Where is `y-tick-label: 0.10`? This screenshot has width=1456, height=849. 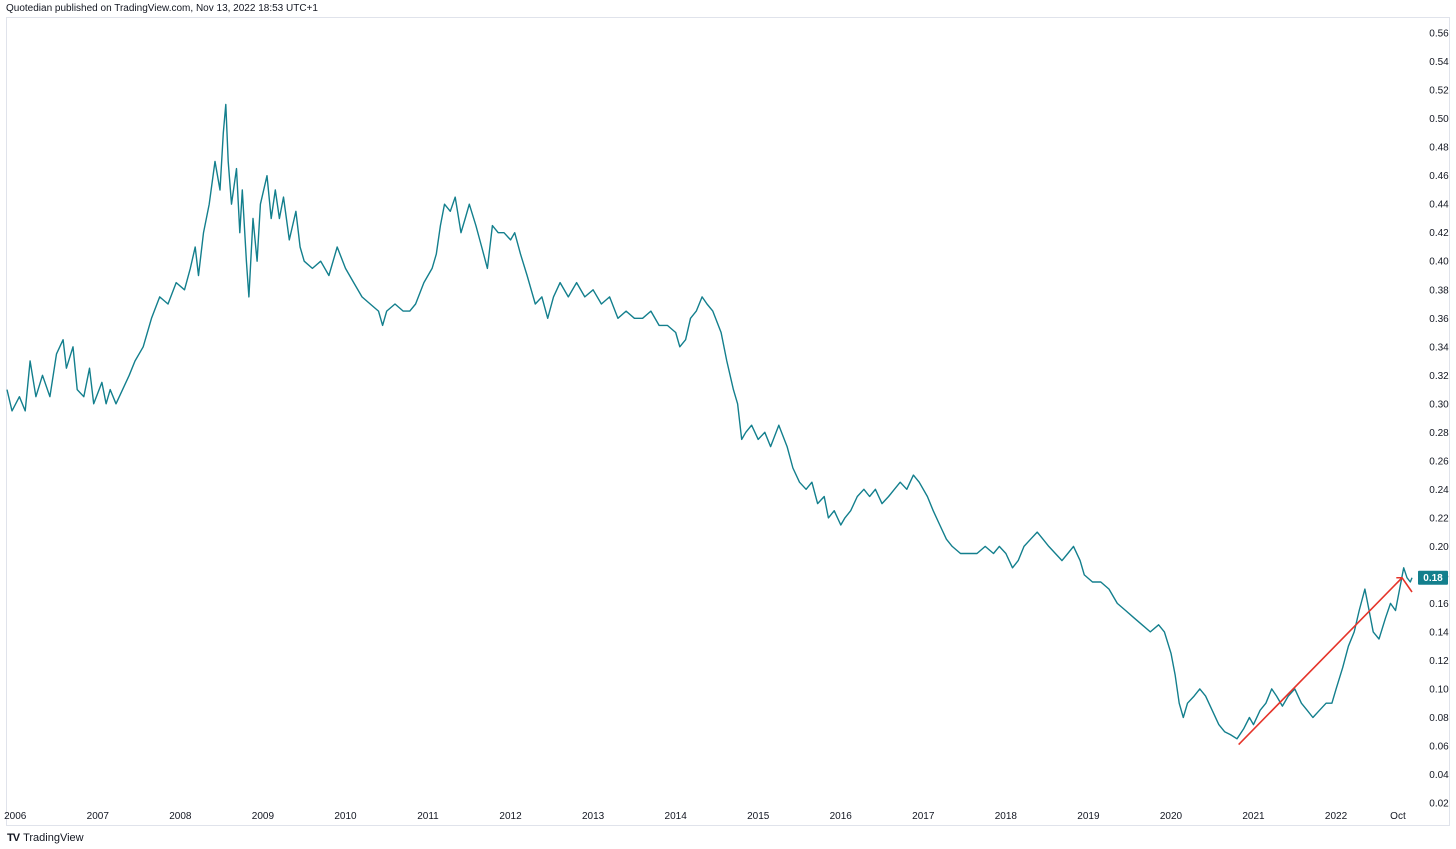
y-tick-label: 0.10 is located at coordinates (1439, 689).